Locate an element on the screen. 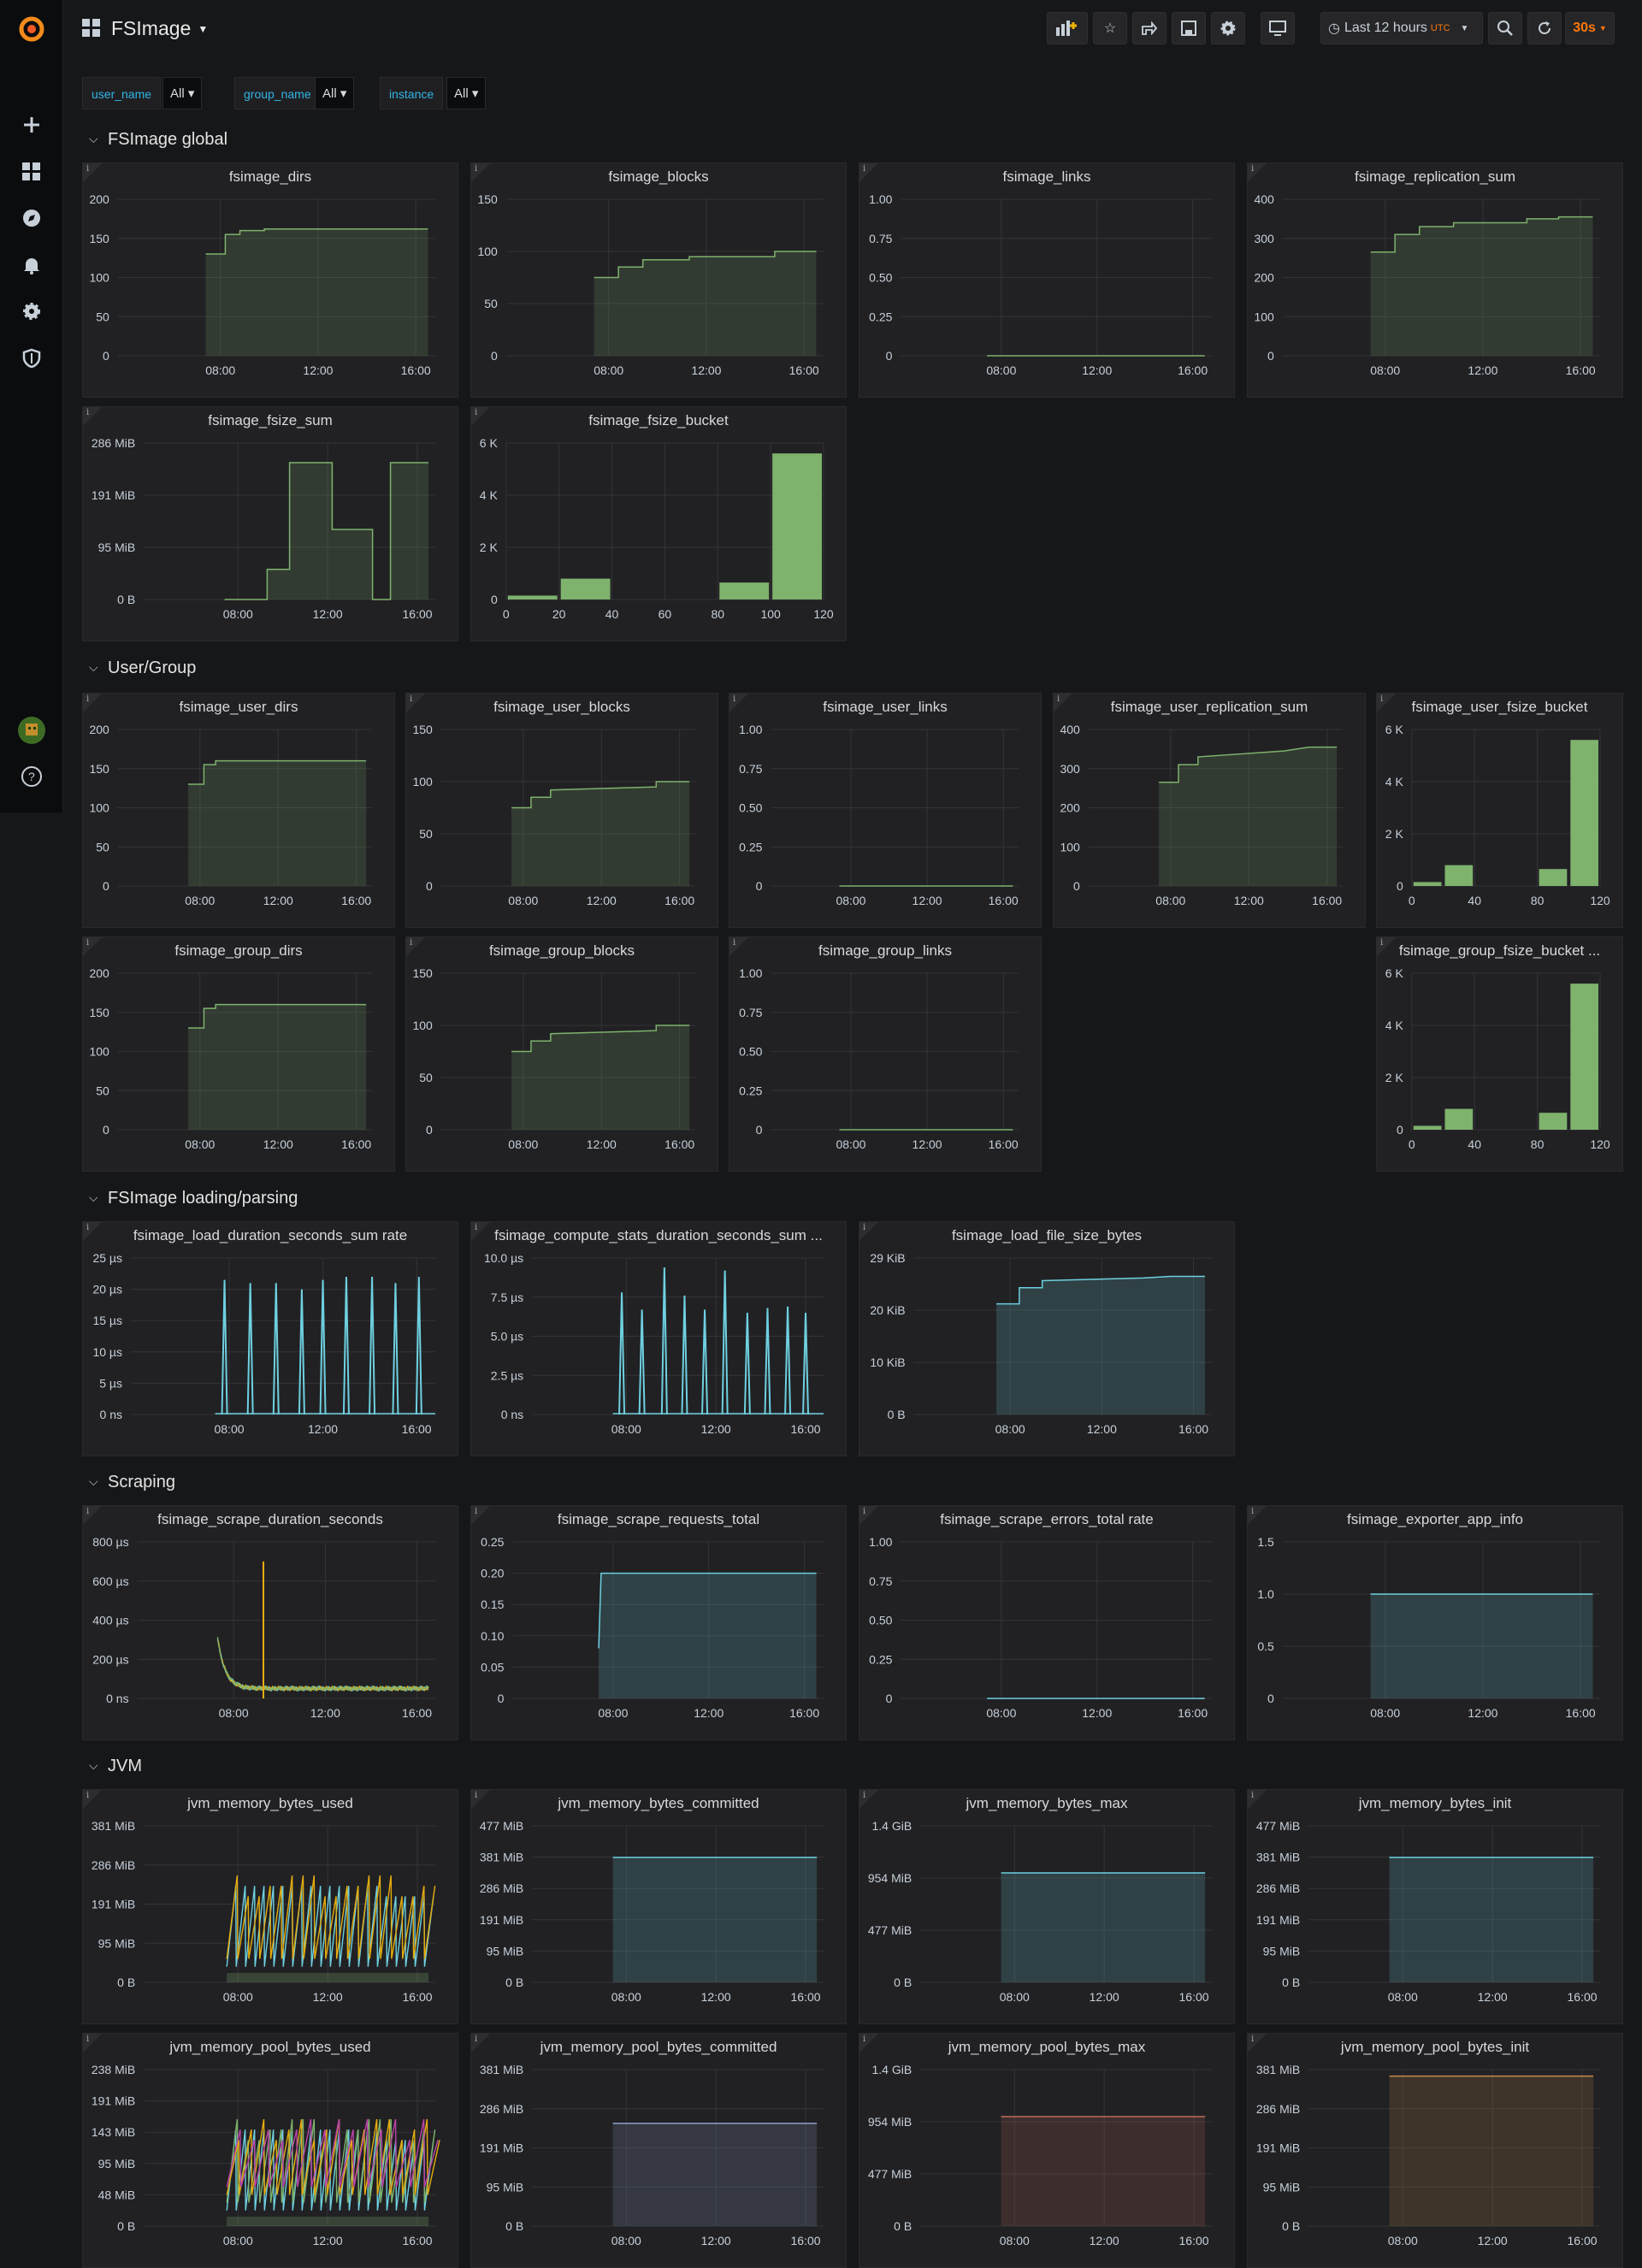  row-title: JVM is located at coordinates (125, 1766).